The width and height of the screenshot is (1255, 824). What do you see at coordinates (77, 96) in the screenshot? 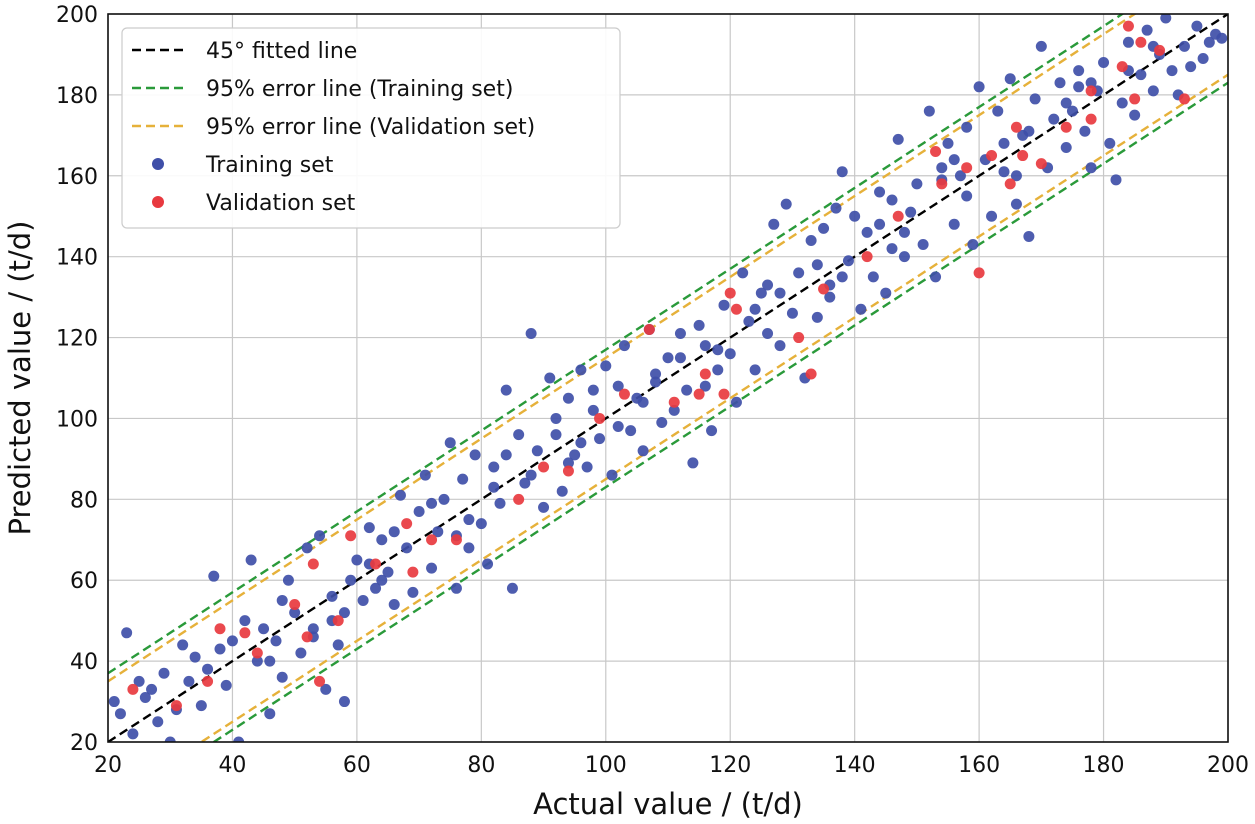
I see `y-tick-label: 180` at bounding box center [77, 96].